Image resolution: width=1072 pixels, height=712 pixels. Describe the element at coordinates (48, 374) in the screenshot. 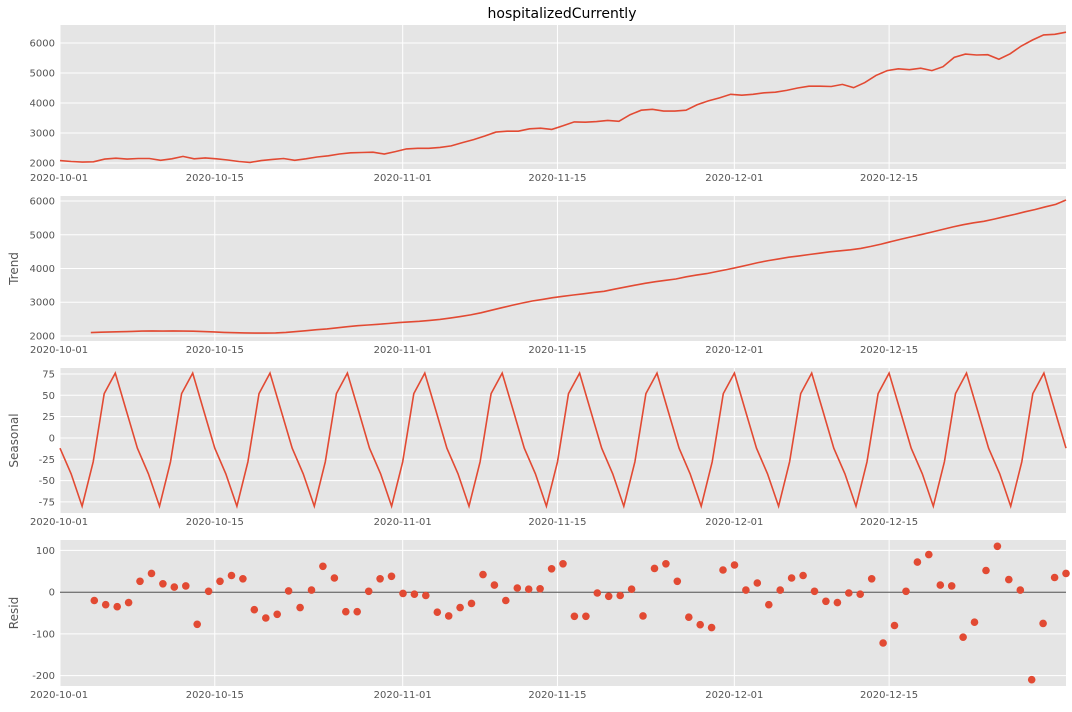

I see `y-tick-label: 75` at that location.